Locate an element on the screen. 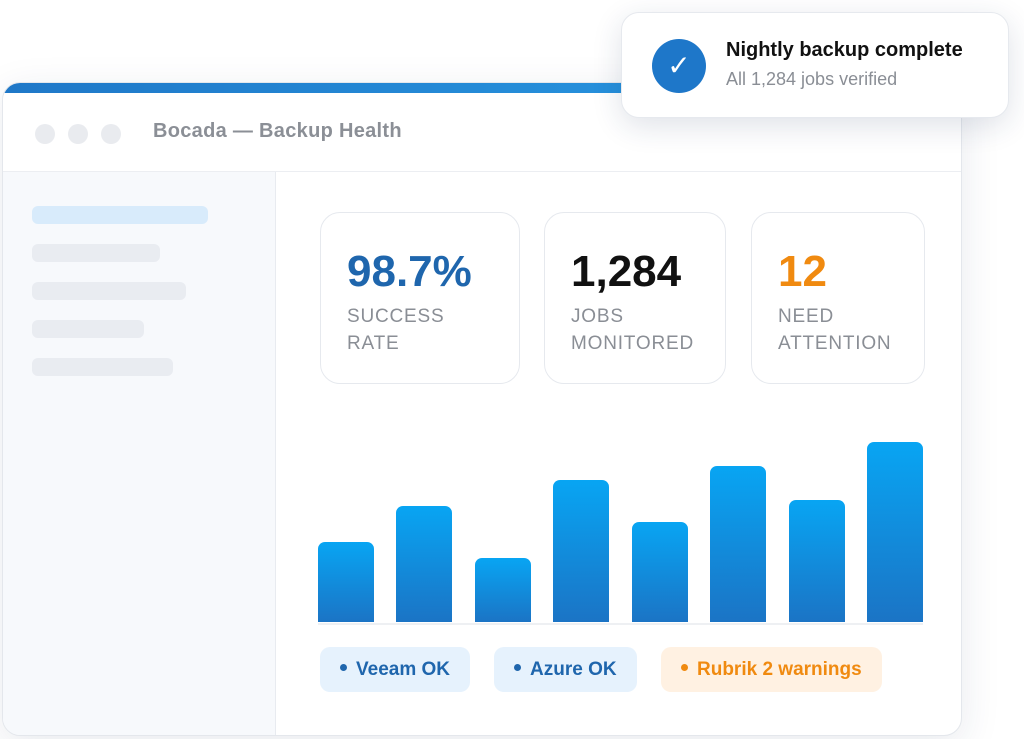  stat-label-line: JOBS is located at coordinates (597, 316).